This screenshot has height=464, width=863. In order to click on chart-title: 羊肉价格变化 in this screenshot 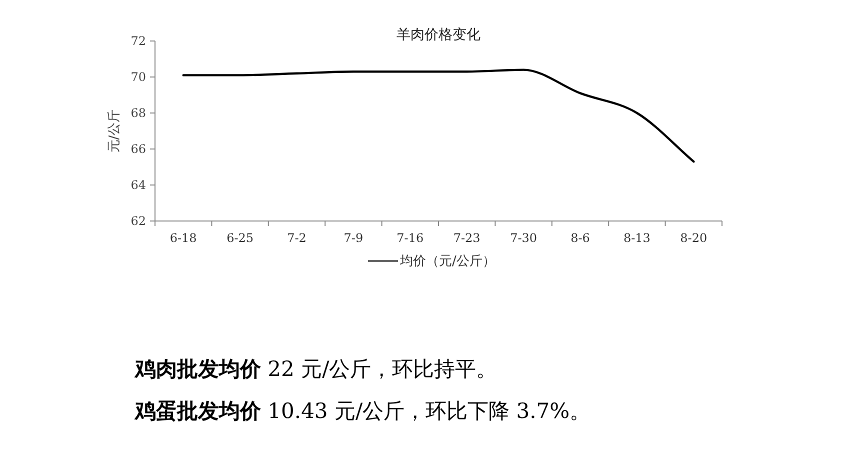, I will do `click(438, 35)`.